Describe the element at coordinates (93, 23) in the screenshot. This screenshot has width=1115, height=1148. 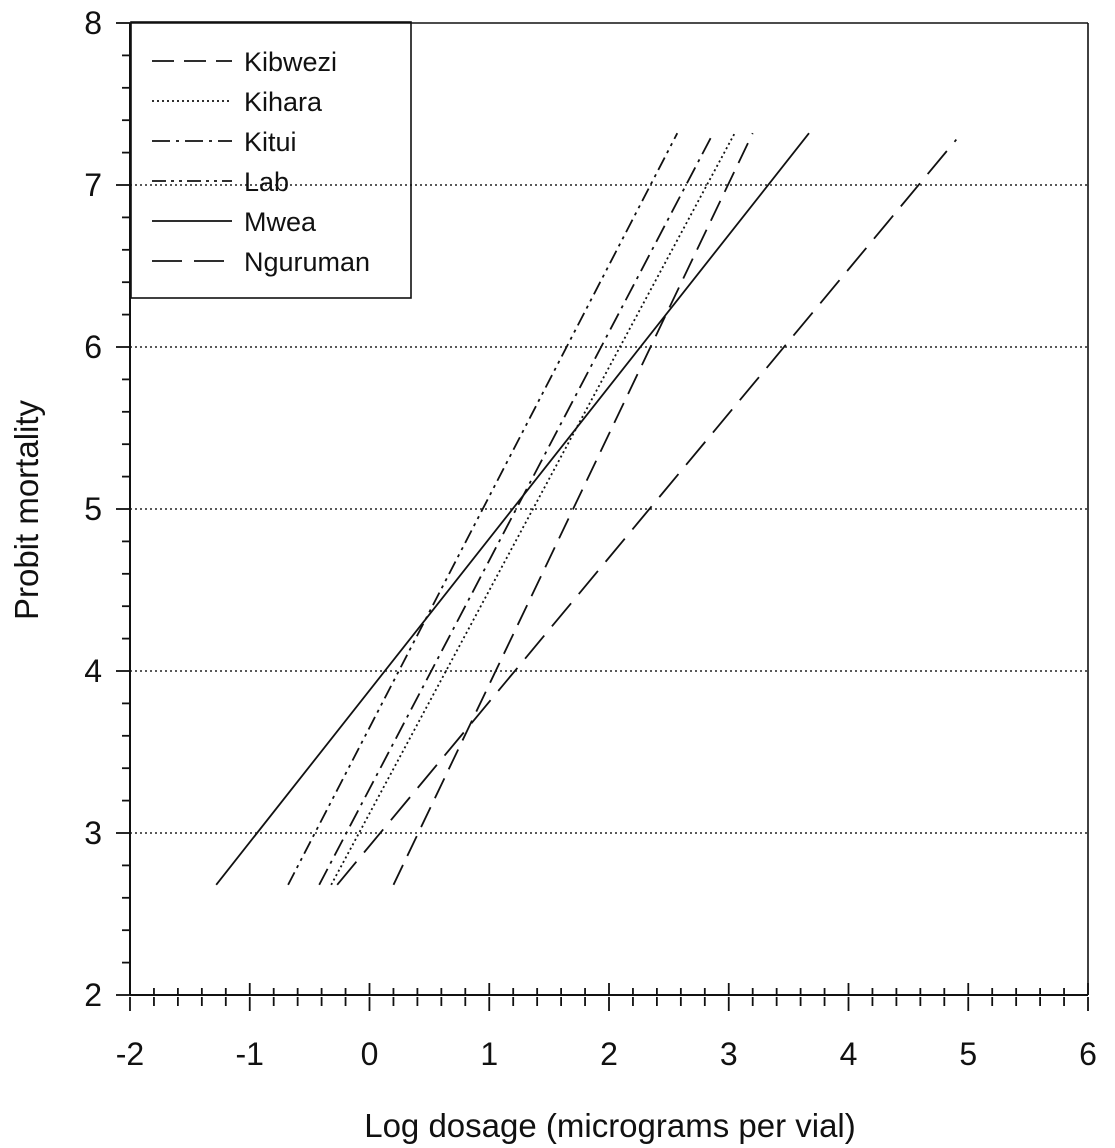
I see `y-tick-label: 8` at that location.